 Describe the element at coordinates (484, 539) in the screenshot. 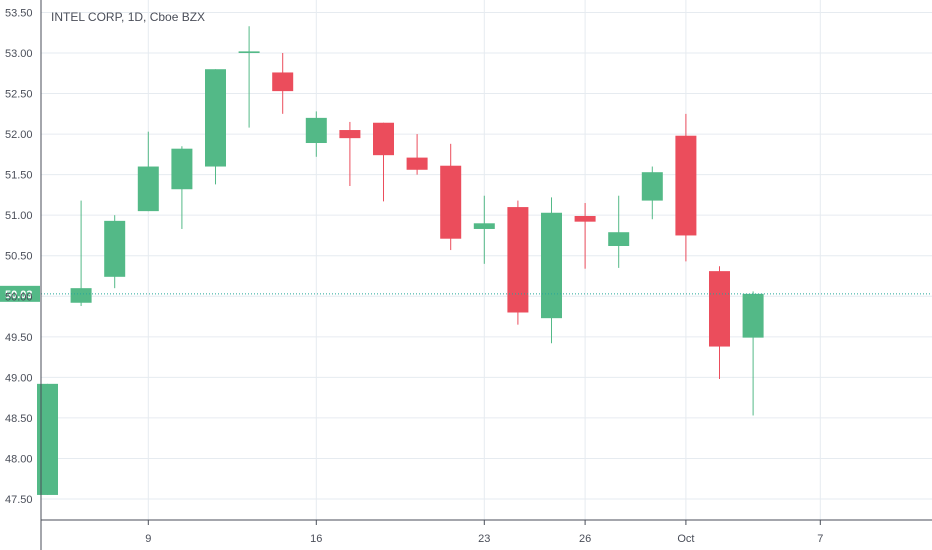

I see `x-tick-label: 23` at that location.